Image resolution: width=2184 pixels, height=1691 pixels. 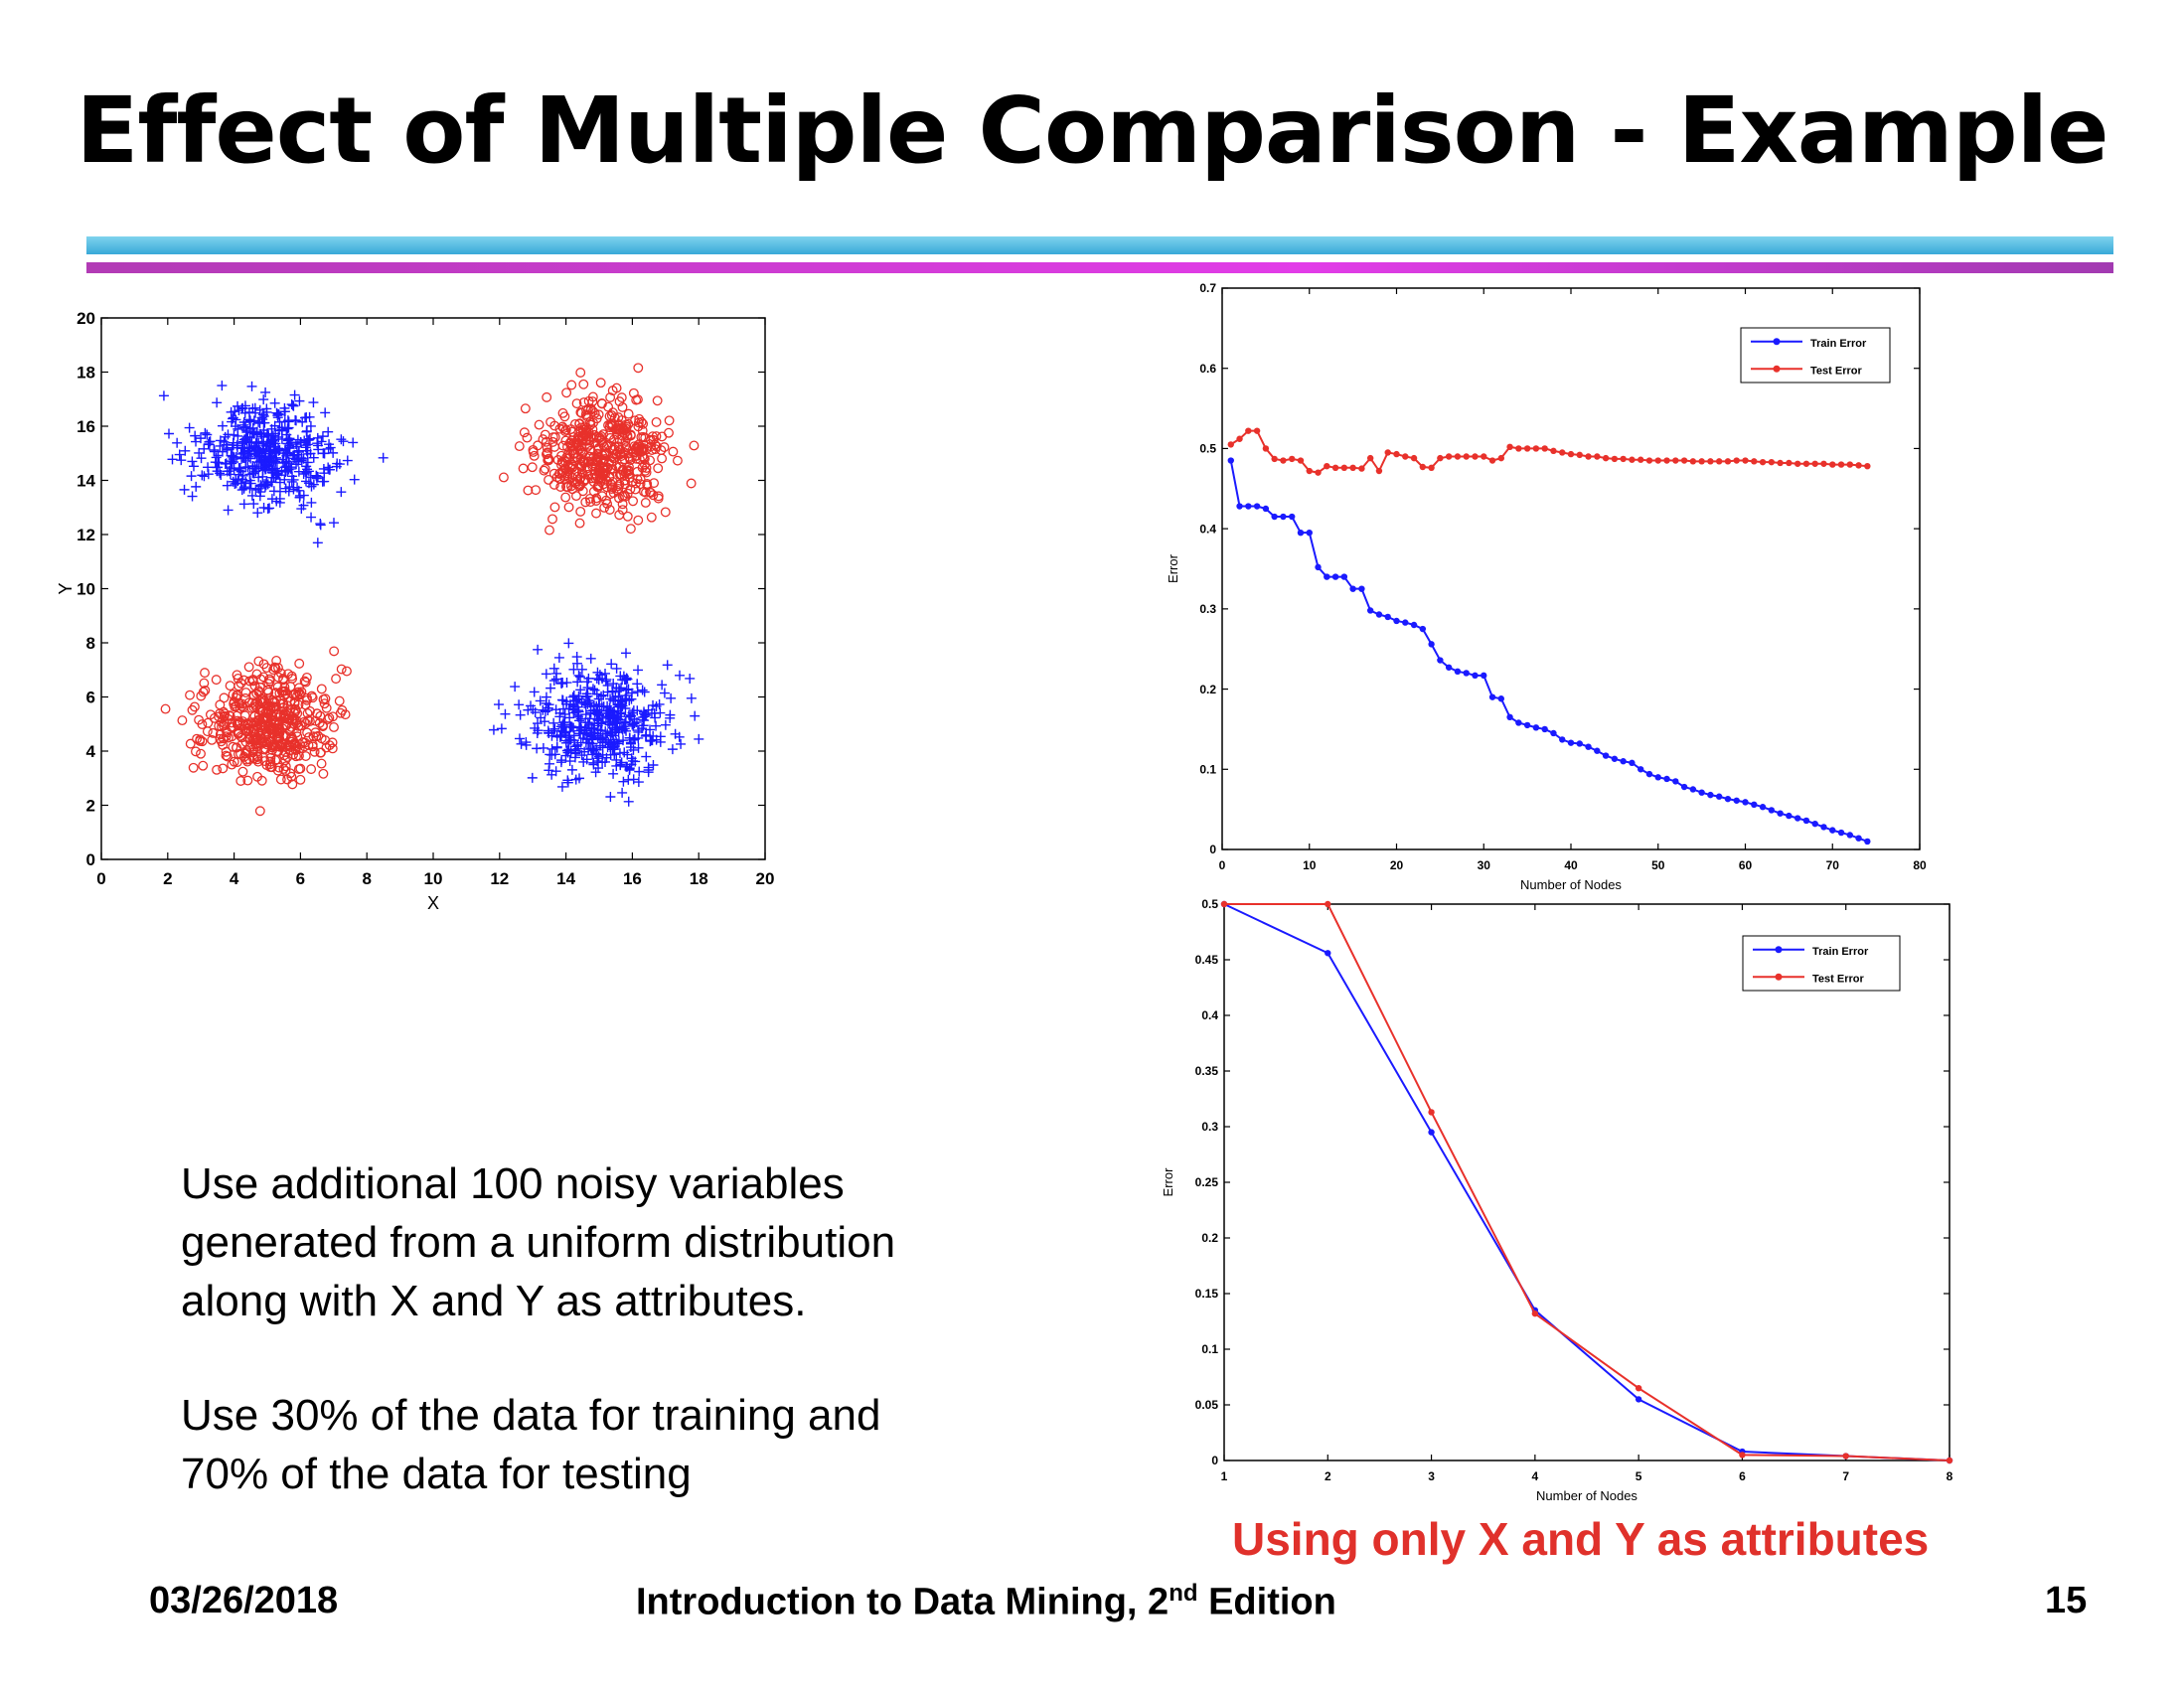 What do you see at coordinates (1310, 865) in the screenshot?
I see `x-tick-label: 10` at bounding box center [1310, 865].